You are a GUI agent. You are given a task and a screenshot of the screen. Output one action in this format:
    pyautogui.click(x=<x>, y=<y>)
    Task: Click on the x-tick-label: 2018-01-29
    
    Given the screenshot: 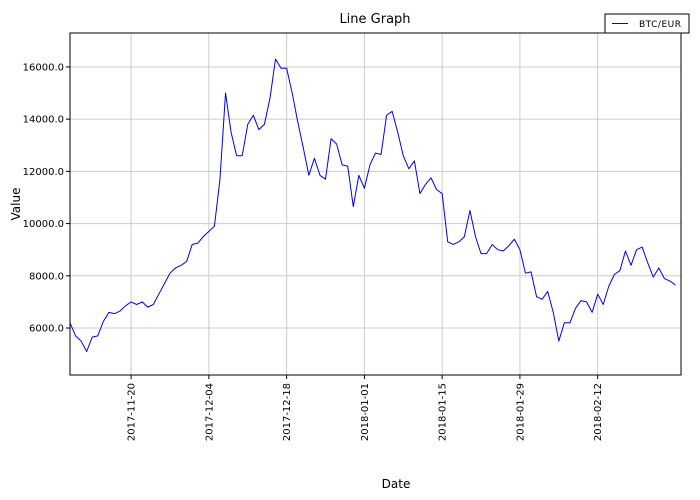 What is the action you would take?
    pyautogui.click(x=520, y=412)
    